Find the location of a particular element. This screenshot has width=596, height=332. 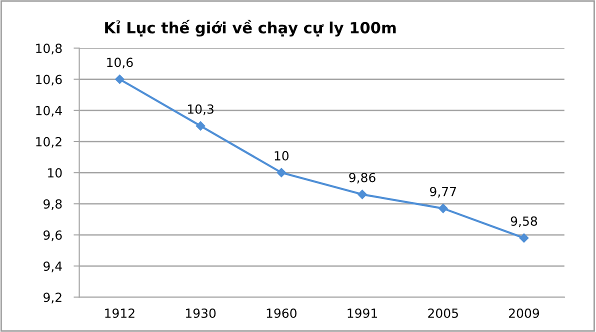

text: 10 is located at coordinates (281, 155).